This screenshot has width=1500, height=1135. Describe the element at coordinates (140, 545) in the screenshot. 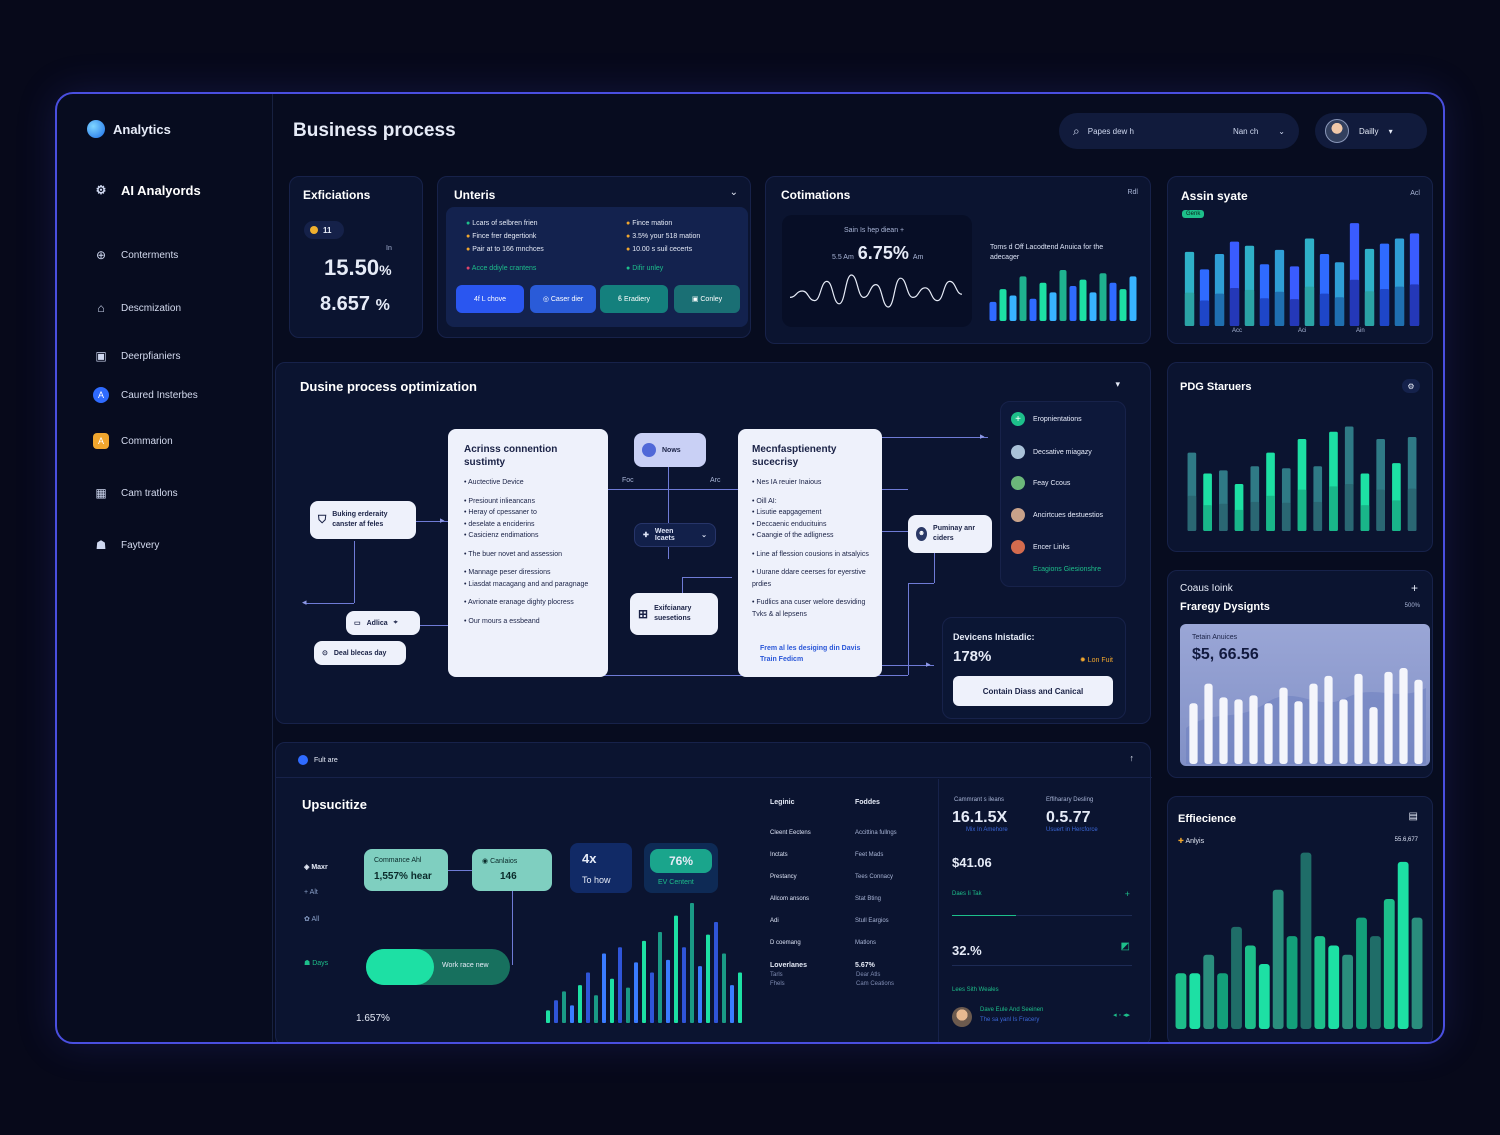

I see `sidebar-item-label: Faytvery` at that location.